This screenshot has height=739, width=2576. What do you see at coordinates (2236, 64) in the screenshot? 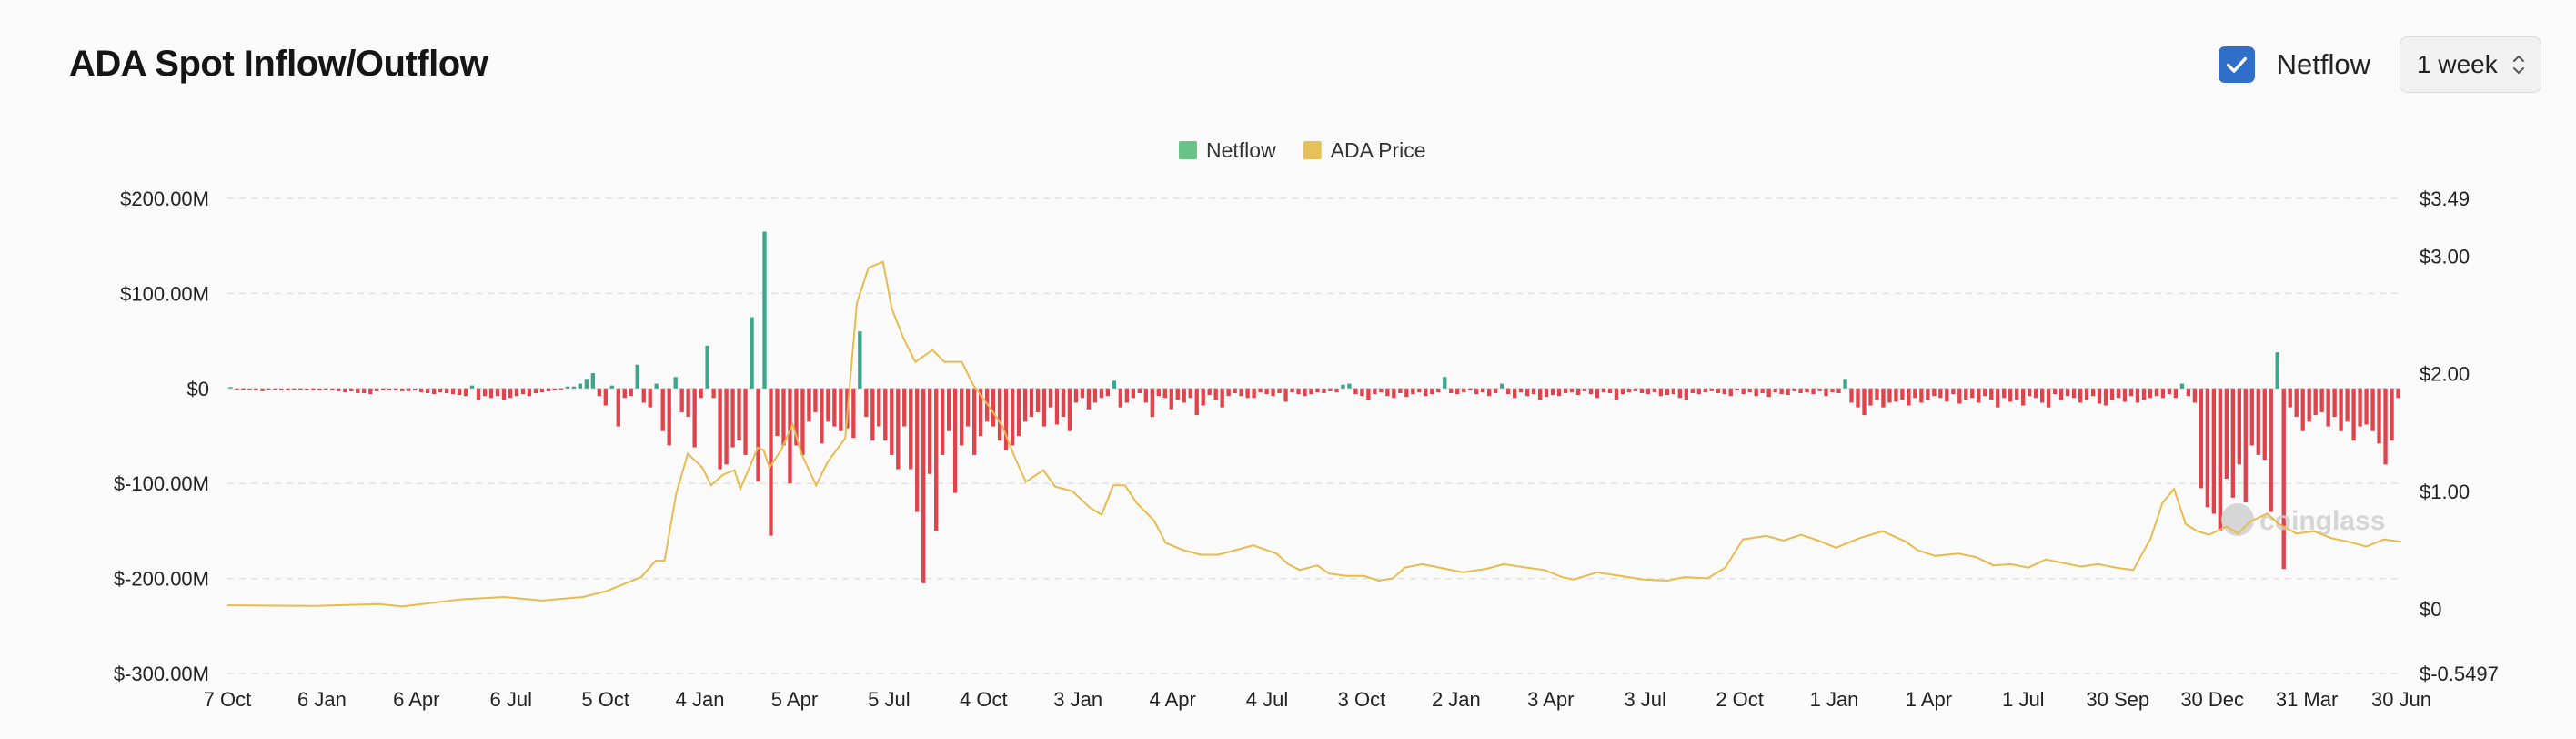
I see `netflow-checkbox` at bounding box center [2236, 64].